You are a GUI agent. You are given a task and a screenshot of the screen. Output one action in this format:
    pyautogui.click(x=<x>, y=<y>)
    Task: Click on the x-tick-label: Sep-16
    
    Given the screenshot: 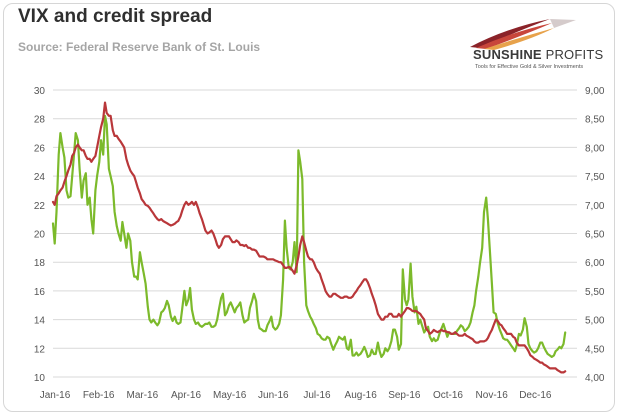 What is the action you would take?
    pyautogui.click(x=404, y=395)
    